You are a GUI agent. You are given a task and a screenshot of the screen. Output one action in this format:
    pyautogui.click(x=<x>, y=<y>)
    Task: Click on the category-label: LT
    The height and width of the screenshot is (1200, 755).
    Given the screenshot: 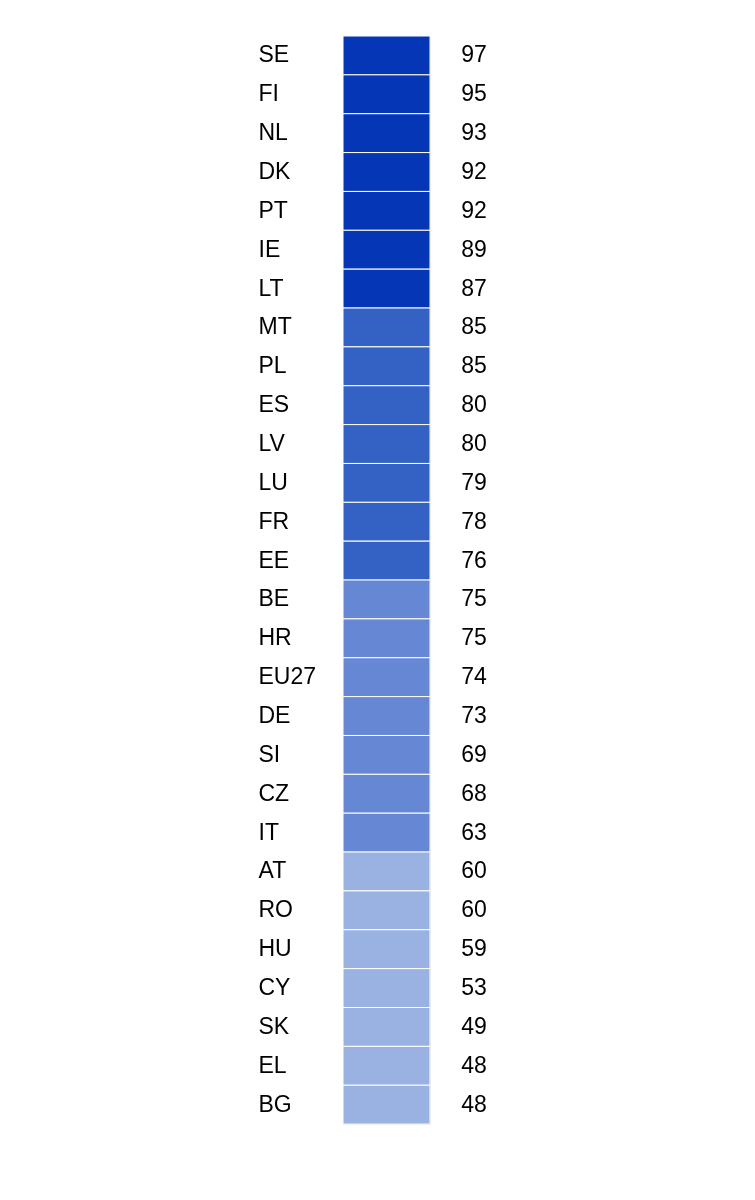 What is the action you would take?
    pyautogui.click(x=271, y=287)
    